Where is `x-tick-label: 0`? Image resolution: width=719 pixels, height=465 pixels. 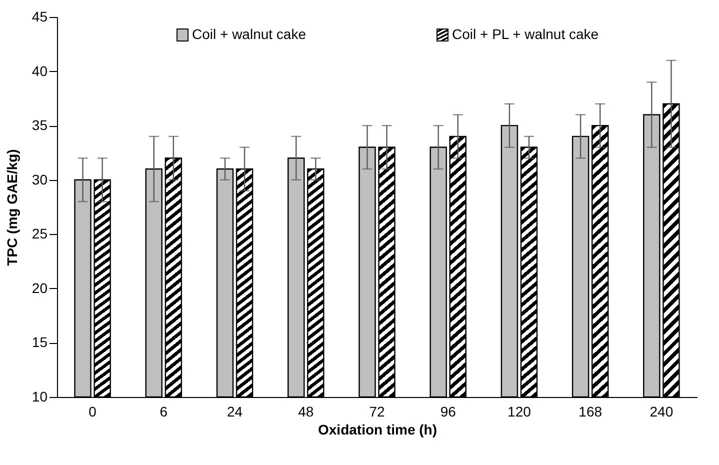
x-tick-label: 0 is located at coordinates (92, 412).